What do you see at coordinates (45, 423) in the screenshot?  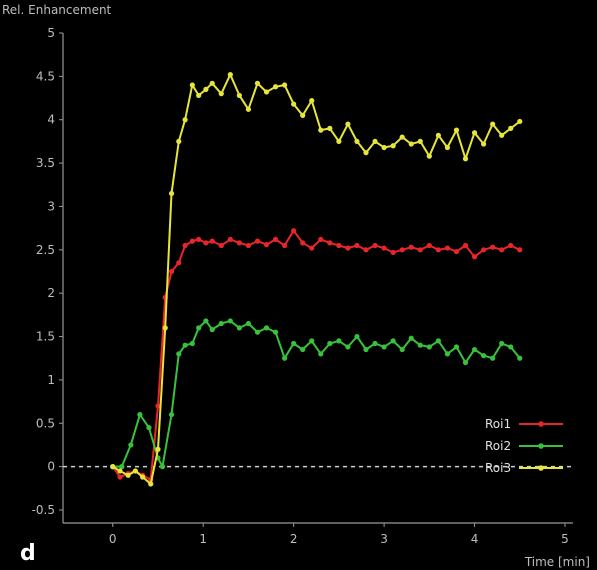 I see `y-tick-label: 0.5` at bounding box center [45, 423].